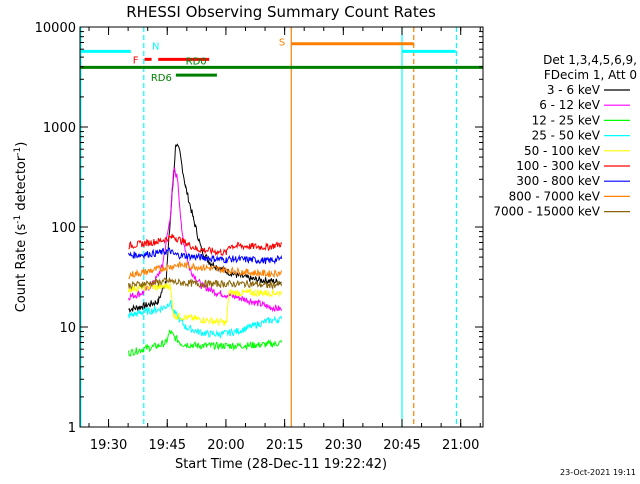 Image resolution: width=640 pixels, height=484 pixels. Describe the element at coordinates (72, 428) in the screenshot. I see `y-tick-label-0: 1` at that location.